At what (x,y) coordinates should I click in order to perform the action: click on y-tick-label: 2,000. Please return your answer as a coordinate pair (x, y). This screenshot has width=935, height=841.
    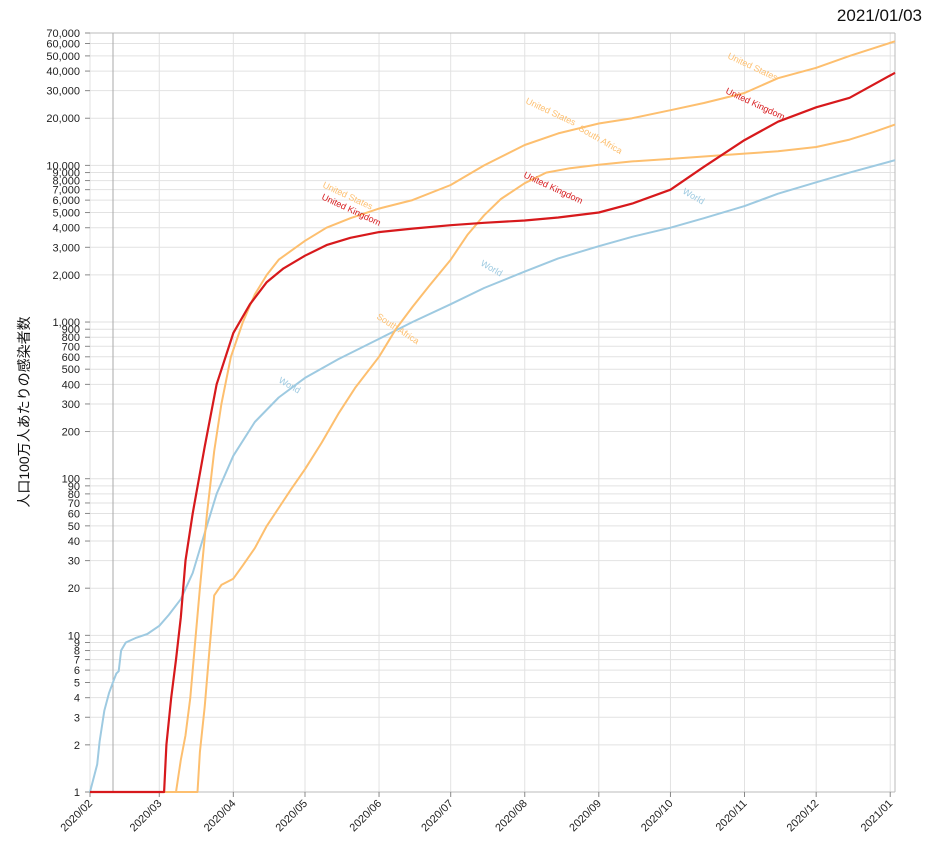
    Looking at the image, I should click on (66, 276).